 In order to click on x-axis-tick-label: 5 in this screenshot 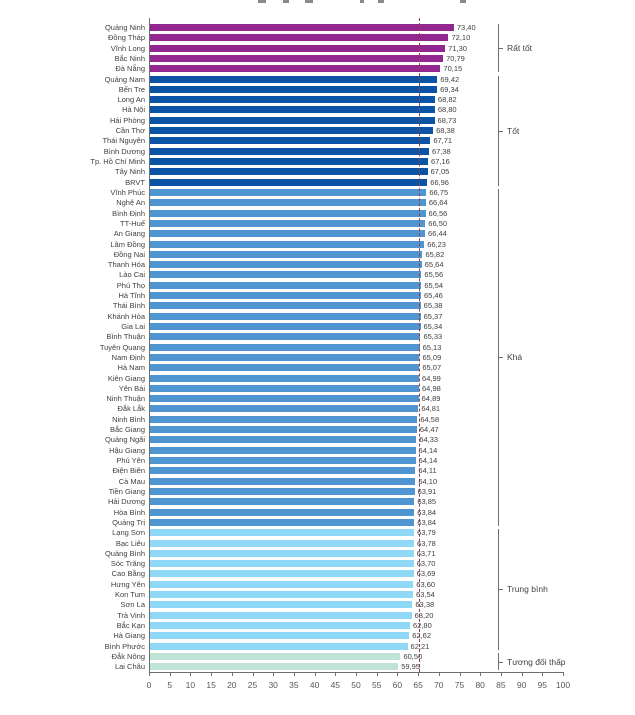, I will do `click(170, 685)`.